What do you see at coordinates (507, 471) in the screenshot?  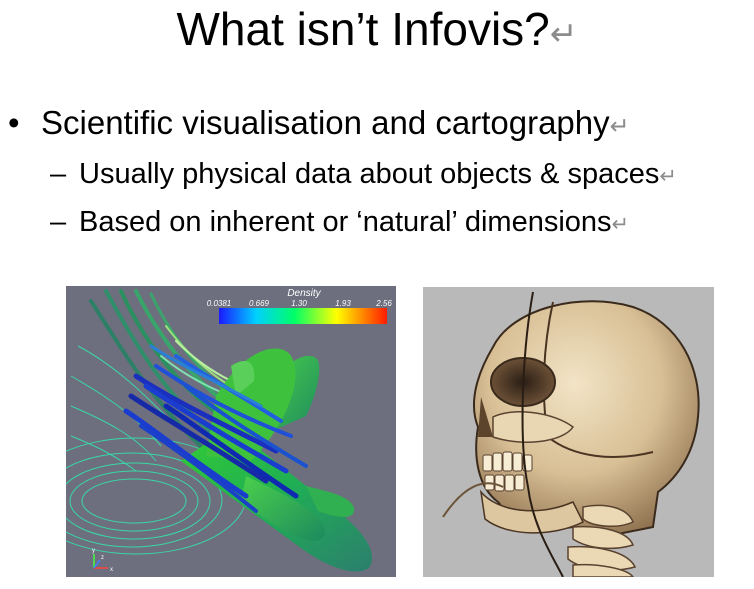 I see `teeth` at bounding box center [507, 471].